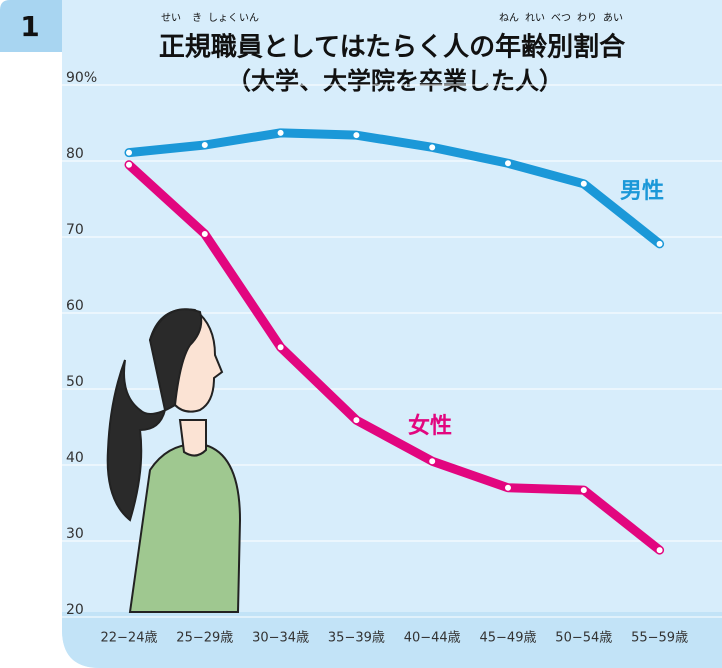 The image size is (722, 668). I want to click on furigana: わり, so click(587, 18).